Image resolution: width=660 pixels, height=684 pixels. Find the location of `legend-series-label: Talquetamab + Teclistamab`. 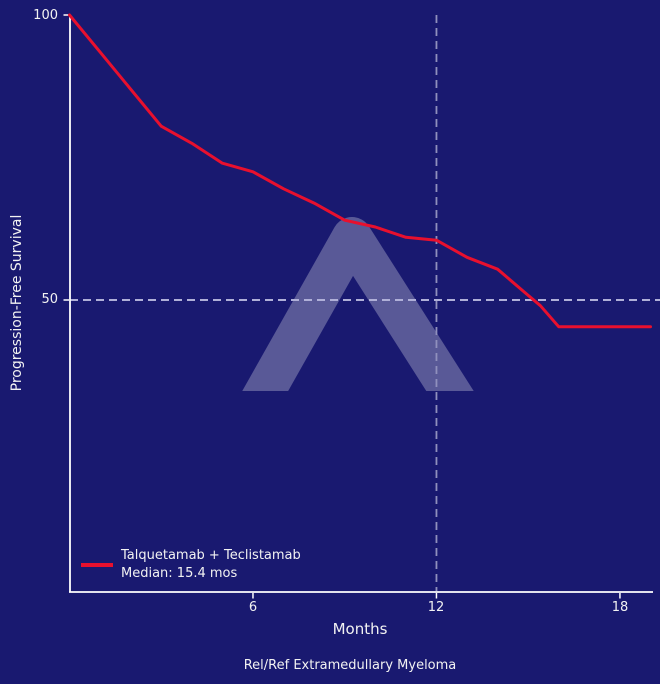

legend-series-label: Talquetamab + Teclistamab is located at coordinates (211, 555).